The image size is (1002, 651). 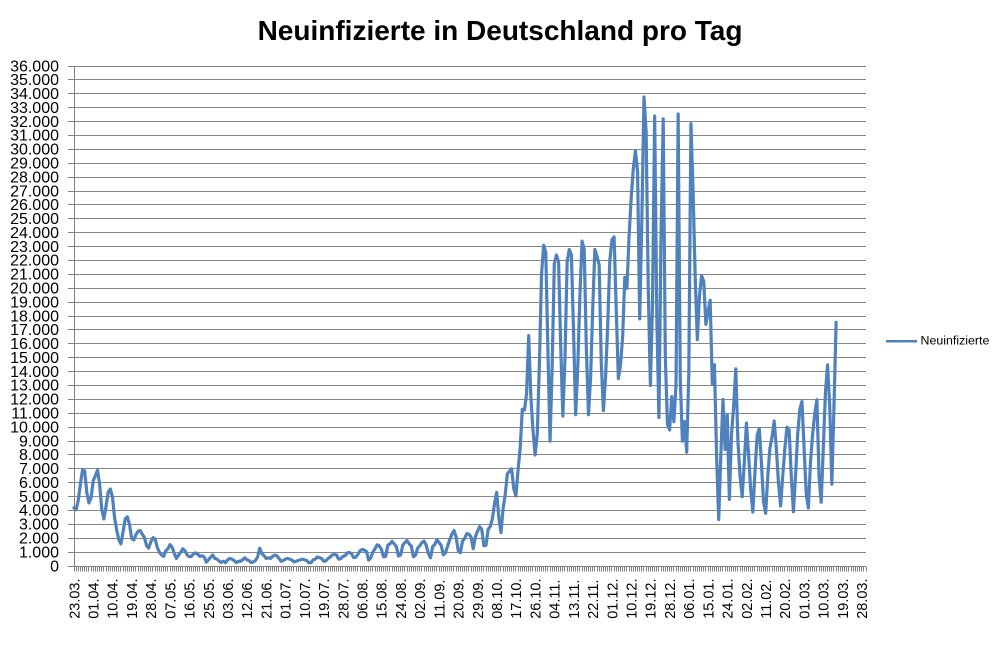 I want to click on svg-text: 20.000, so click(x=34, y=289).